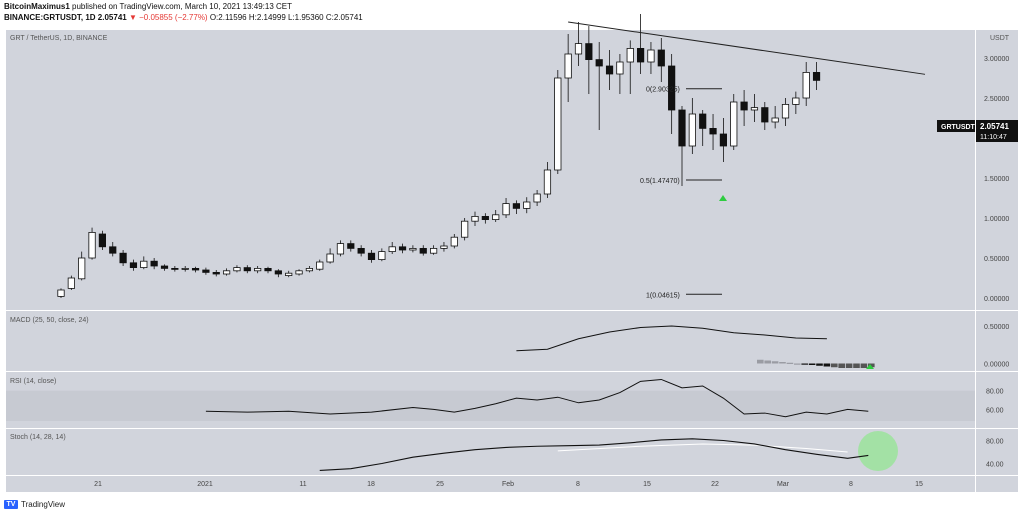  What do you see at coordinates (1000, 38) in the screenshot?
I see `currency-label: USDT` at bounding box center [1000, 38].